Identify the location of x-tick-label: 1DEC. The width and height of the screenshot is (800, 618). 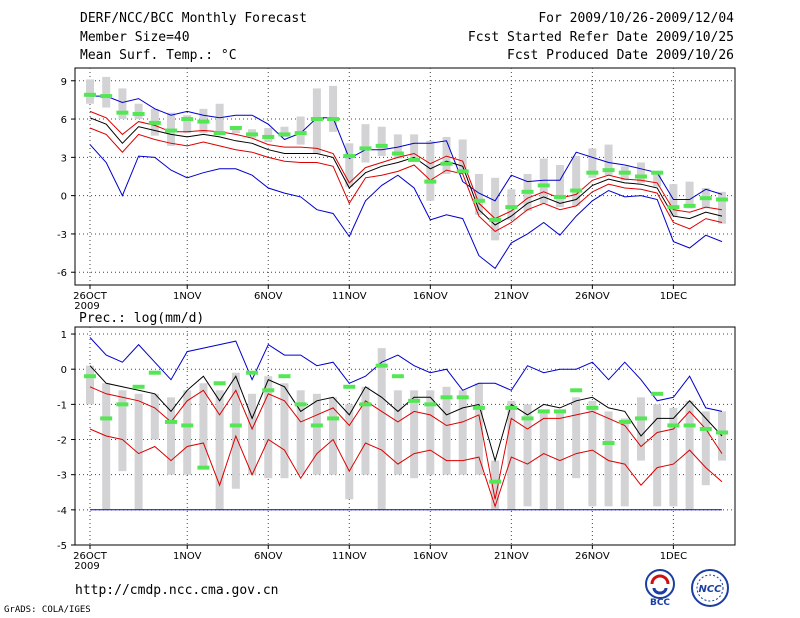
(673, 556).